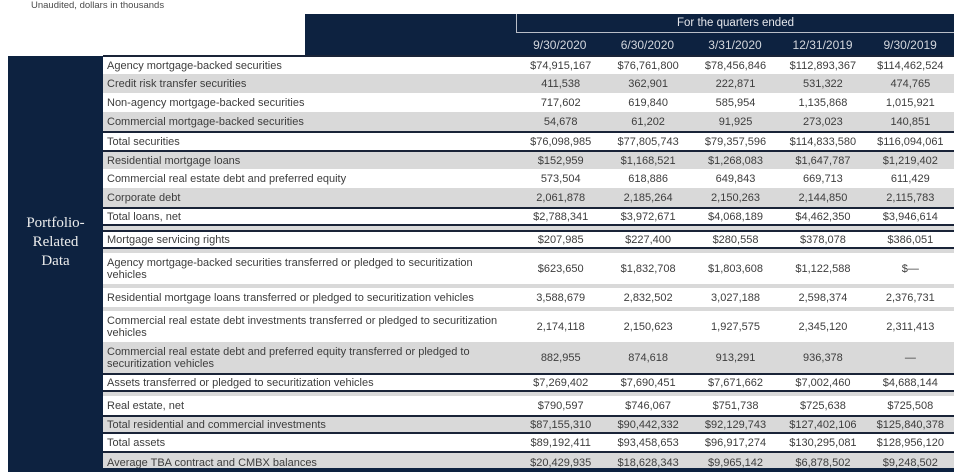 The image size is (954, 472). Describe the element at coordinates (910, 326) in the screenshot. I see `cell-value: 2,311,413` at that location.